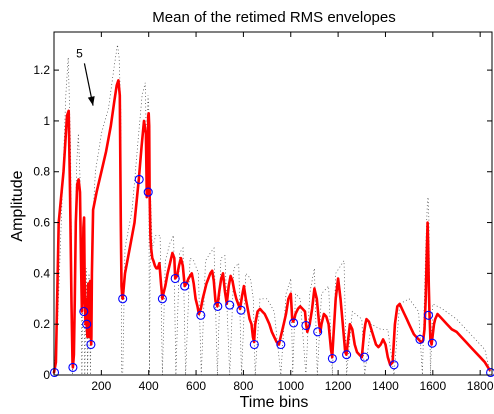  Describe the element at coordinates (243, 386) in the screenshot. I see `x-tick-label: 800` at that location.